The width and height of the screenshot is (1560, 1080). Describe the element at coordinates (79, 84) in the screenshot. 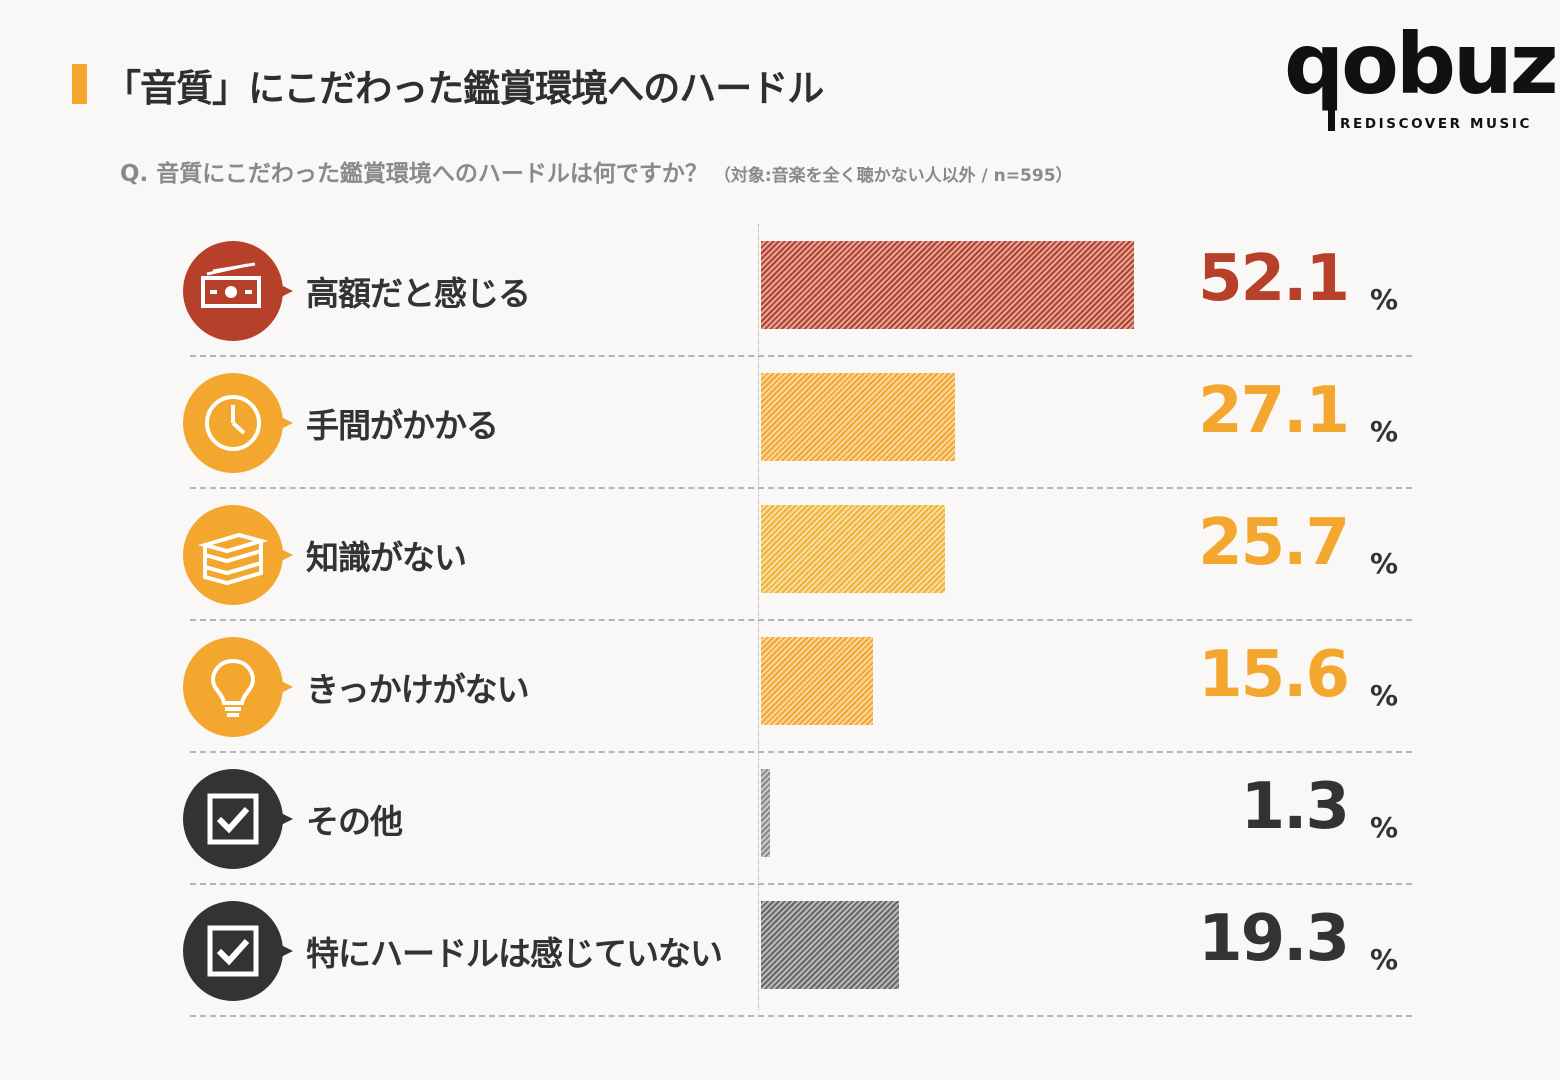

I see `title-accent-bar` at that location.